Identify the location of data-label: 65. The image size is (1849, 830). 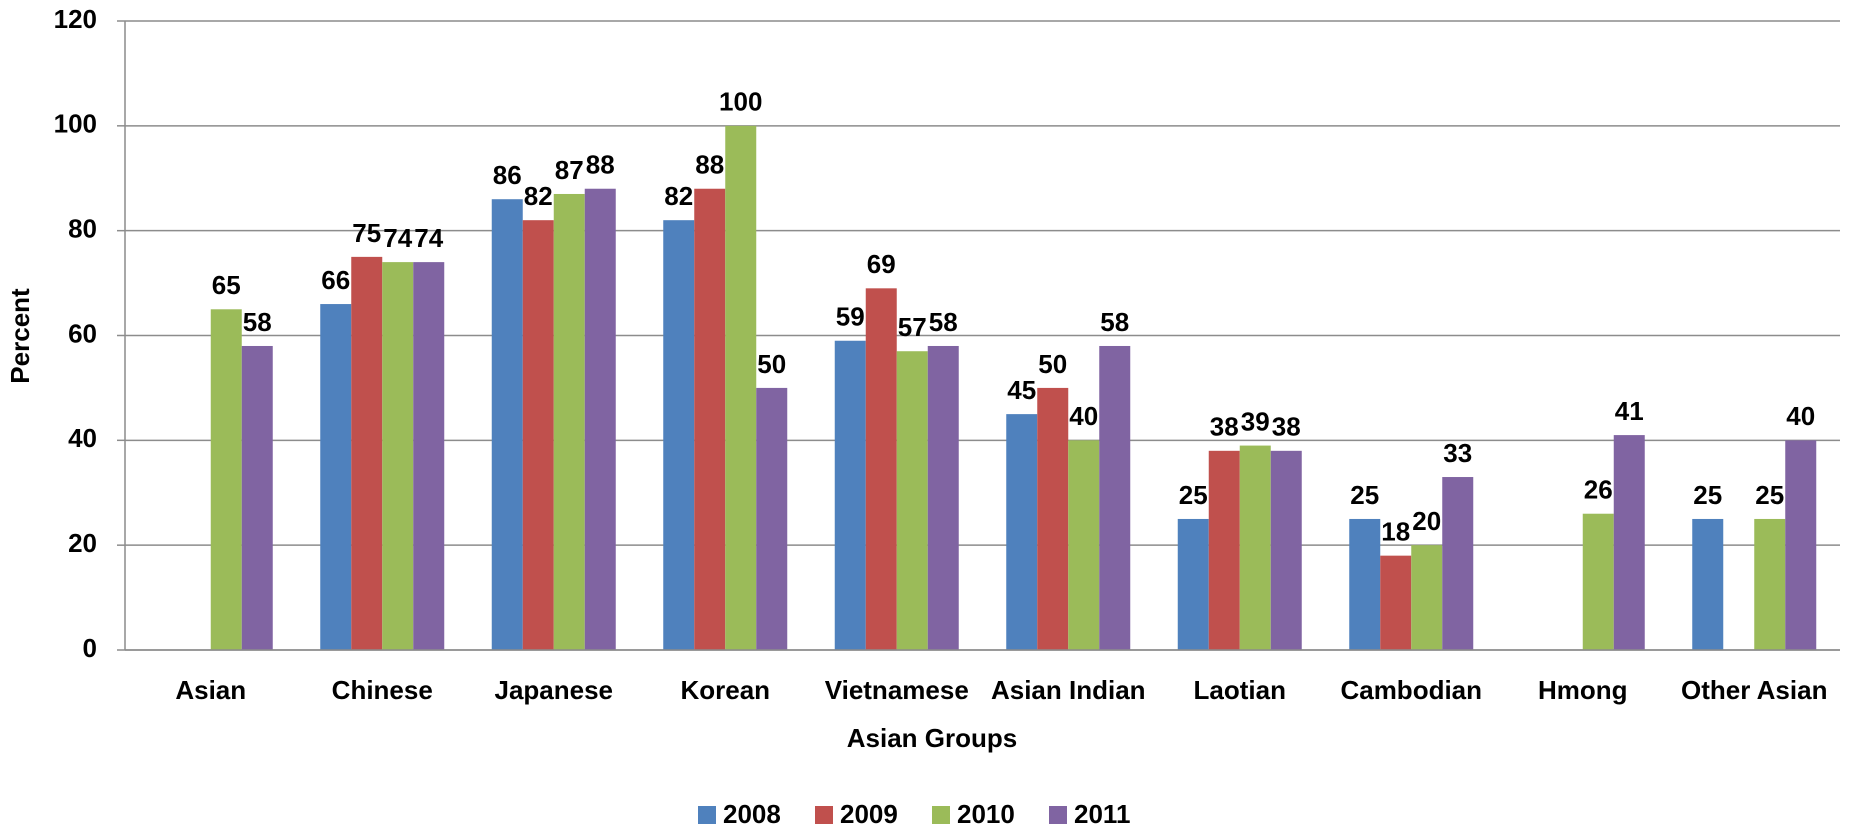
(226, 285).